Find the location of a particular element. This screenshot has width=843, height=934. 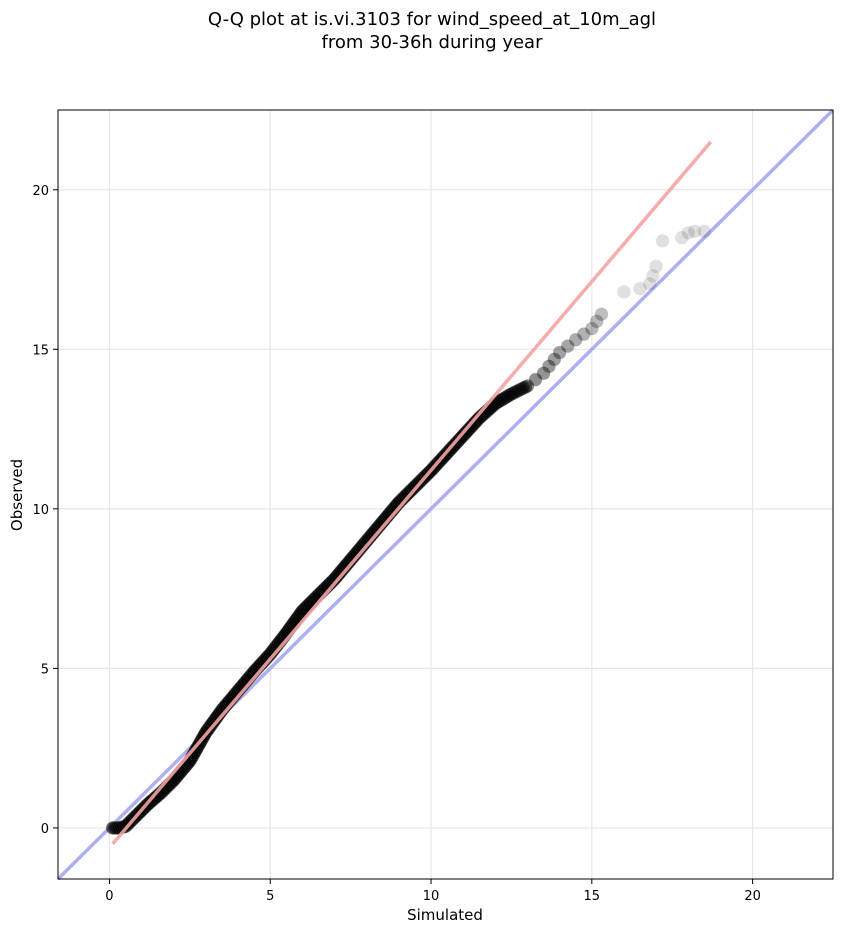

y-tick-label: 10 is located at coordinates (40, 510).